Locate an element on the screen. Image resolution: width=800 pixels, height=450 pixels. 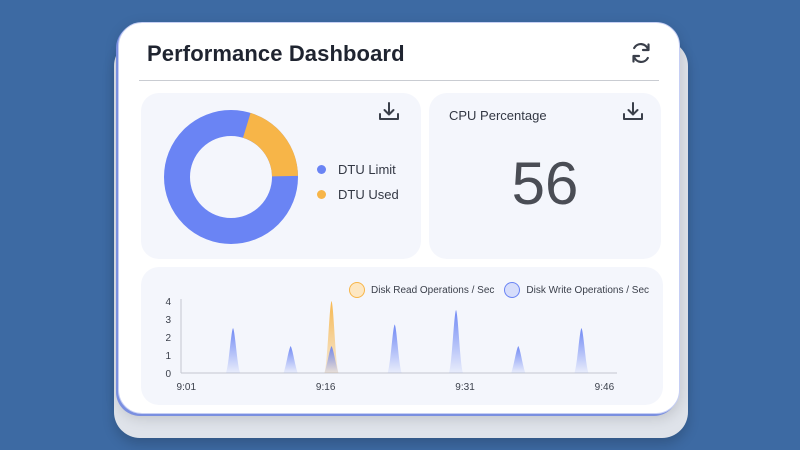
dashboard-header: Performance Dashboard is located at coordinates (399, 52).